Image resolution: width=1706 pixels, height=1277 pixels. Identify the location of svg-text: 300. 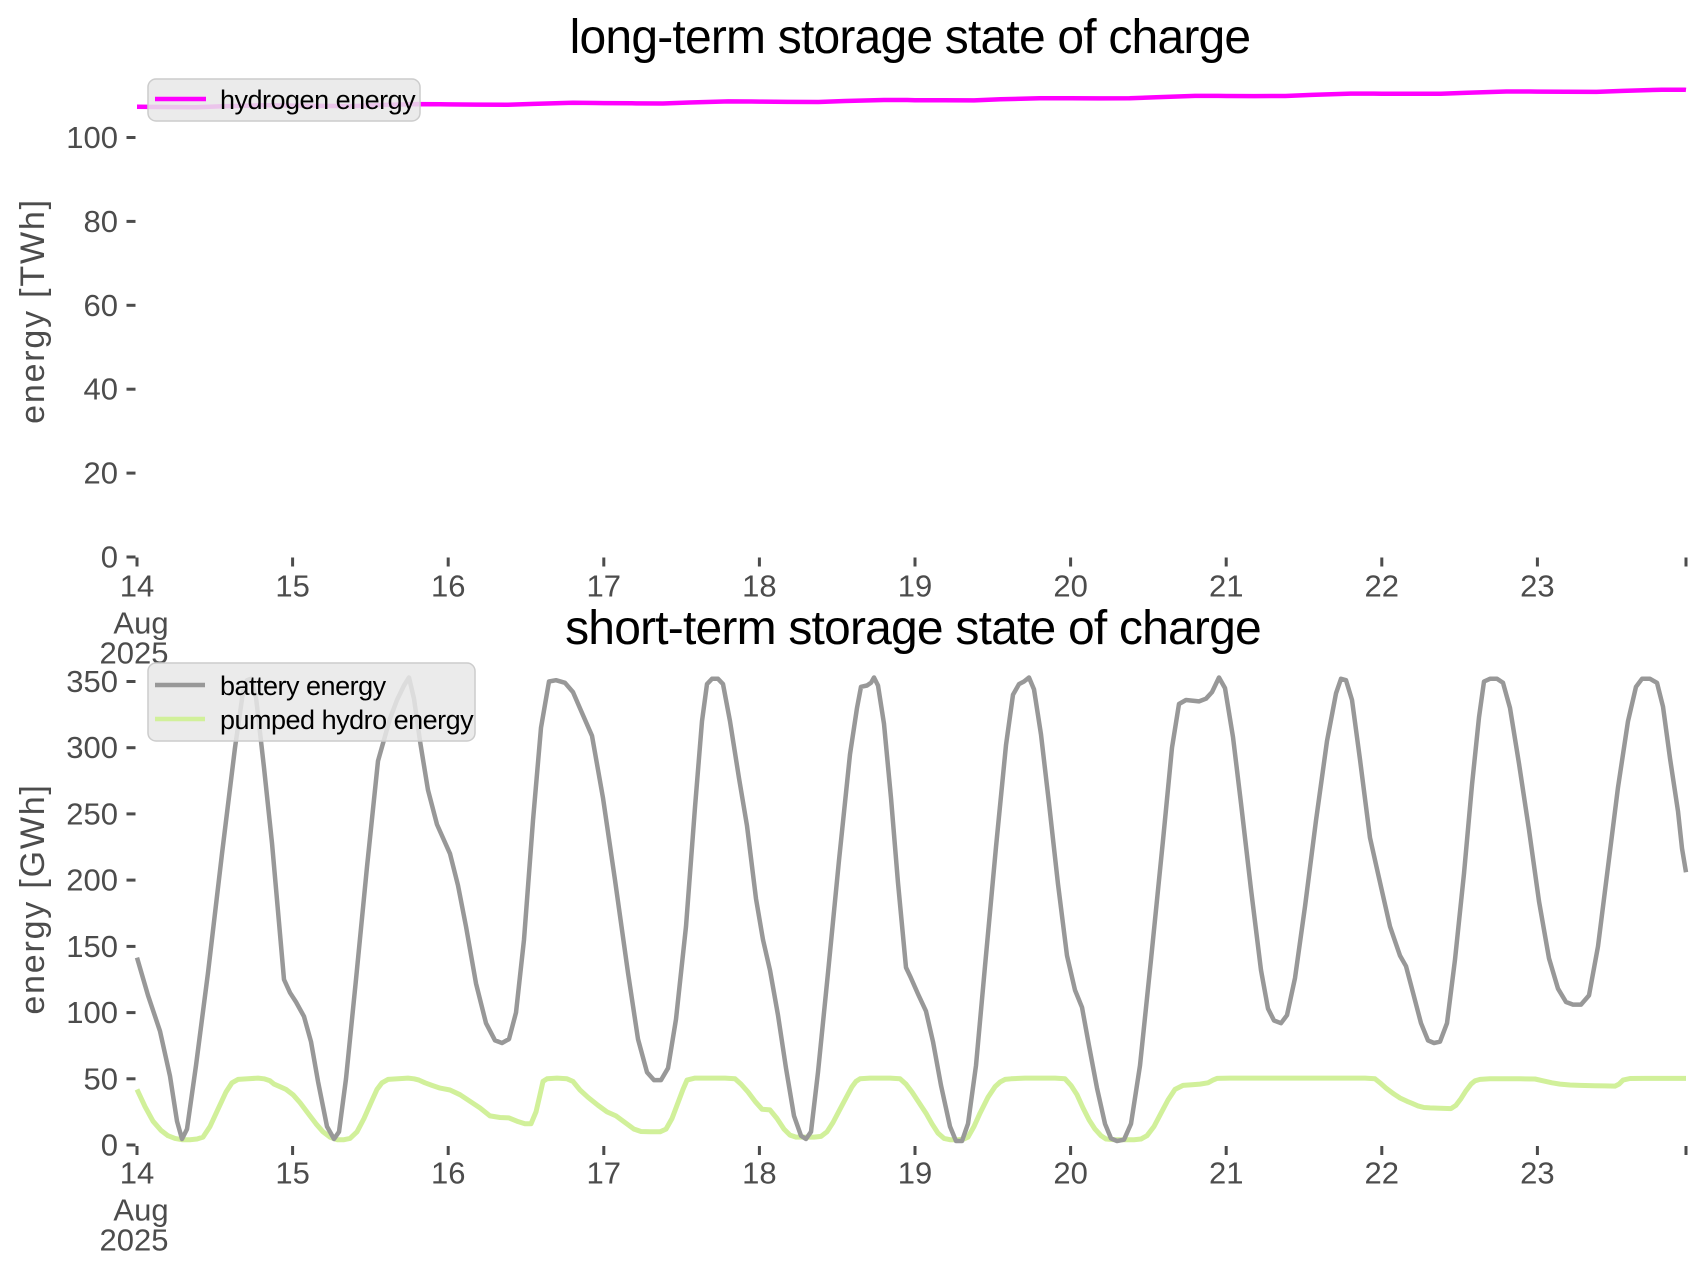
(92, 747).